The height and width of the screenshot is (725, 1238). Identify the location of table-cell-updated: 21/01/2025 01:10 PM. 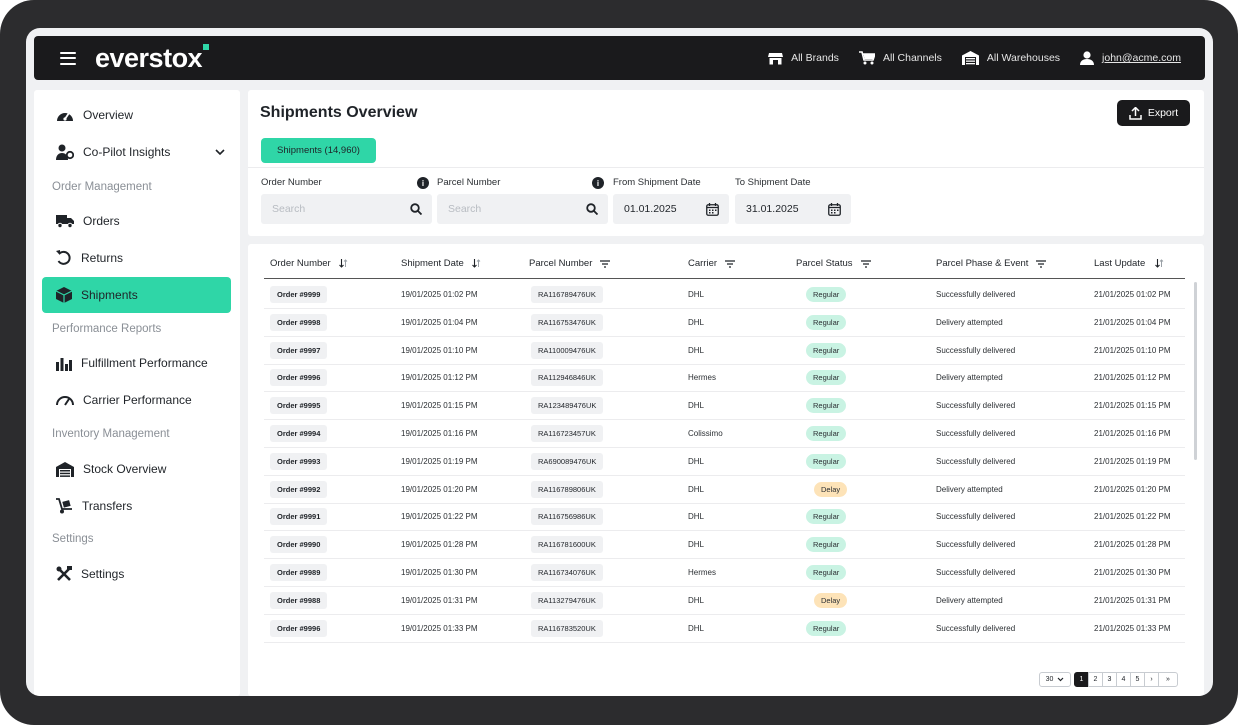
(1132, 350).